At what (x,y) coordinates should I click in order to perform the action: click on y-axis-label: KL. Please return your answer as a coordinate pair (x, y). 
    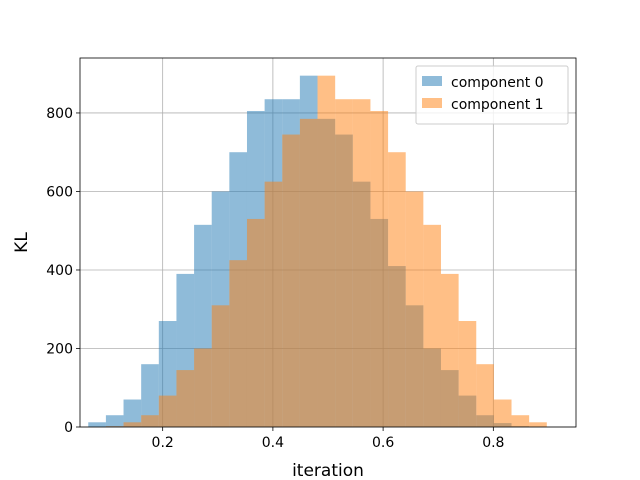
    Looking at the image, I should click on (22, 242).